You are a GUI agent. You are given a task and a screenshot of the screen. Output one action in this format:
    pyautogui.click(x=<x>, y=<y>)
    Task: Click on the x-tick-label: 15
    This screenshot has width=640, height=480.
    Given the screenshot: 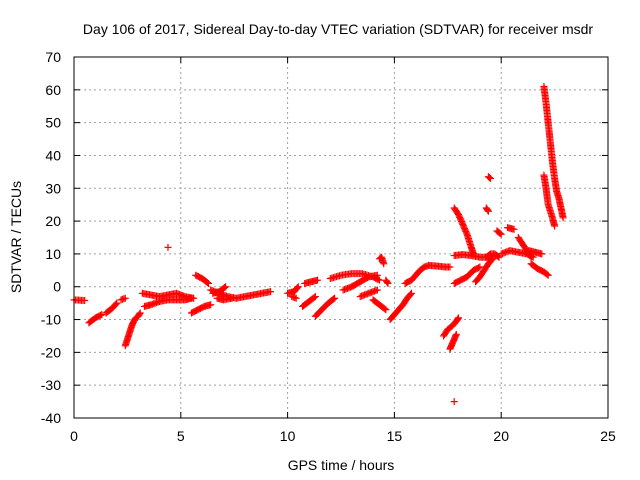 What is the action you would take?
    pyautogui.click(x=395, y=436)
    